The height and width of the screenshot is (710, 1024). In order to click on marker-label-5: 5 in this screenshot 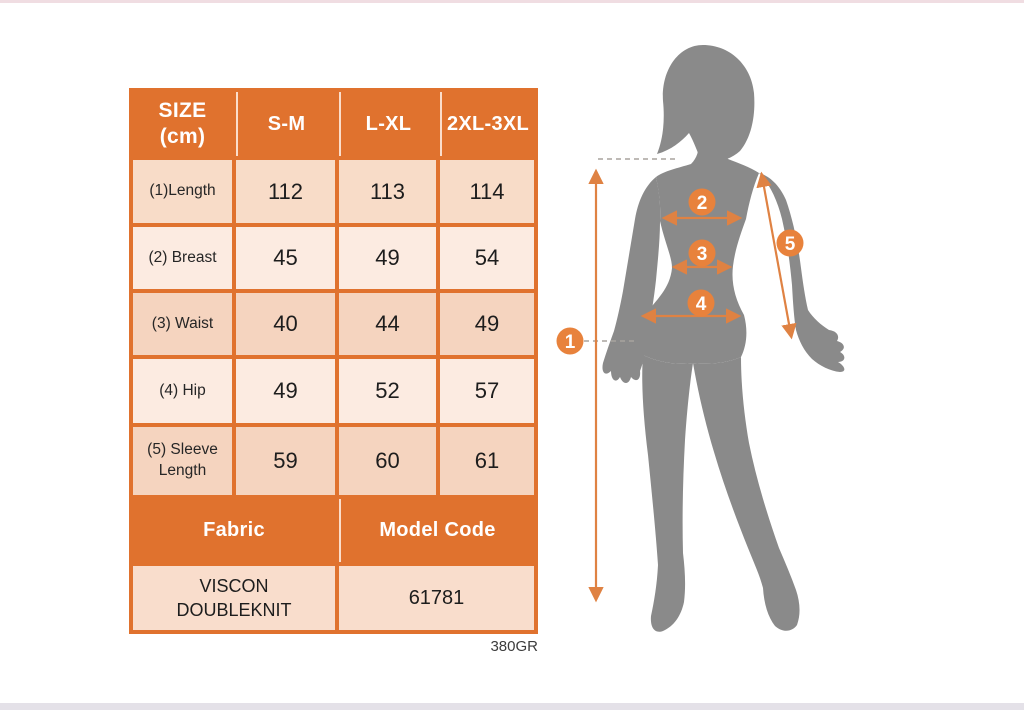, I will do `click(790, 244)`.